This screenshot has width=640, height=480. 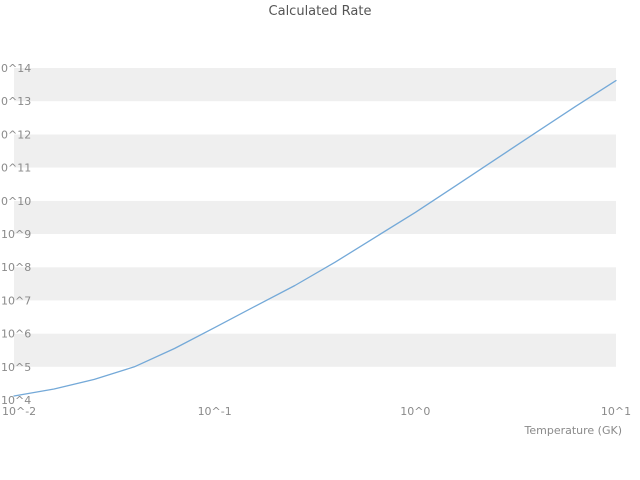 I want to click on y-tick-label: 10^7, so click(x=16, y=300).